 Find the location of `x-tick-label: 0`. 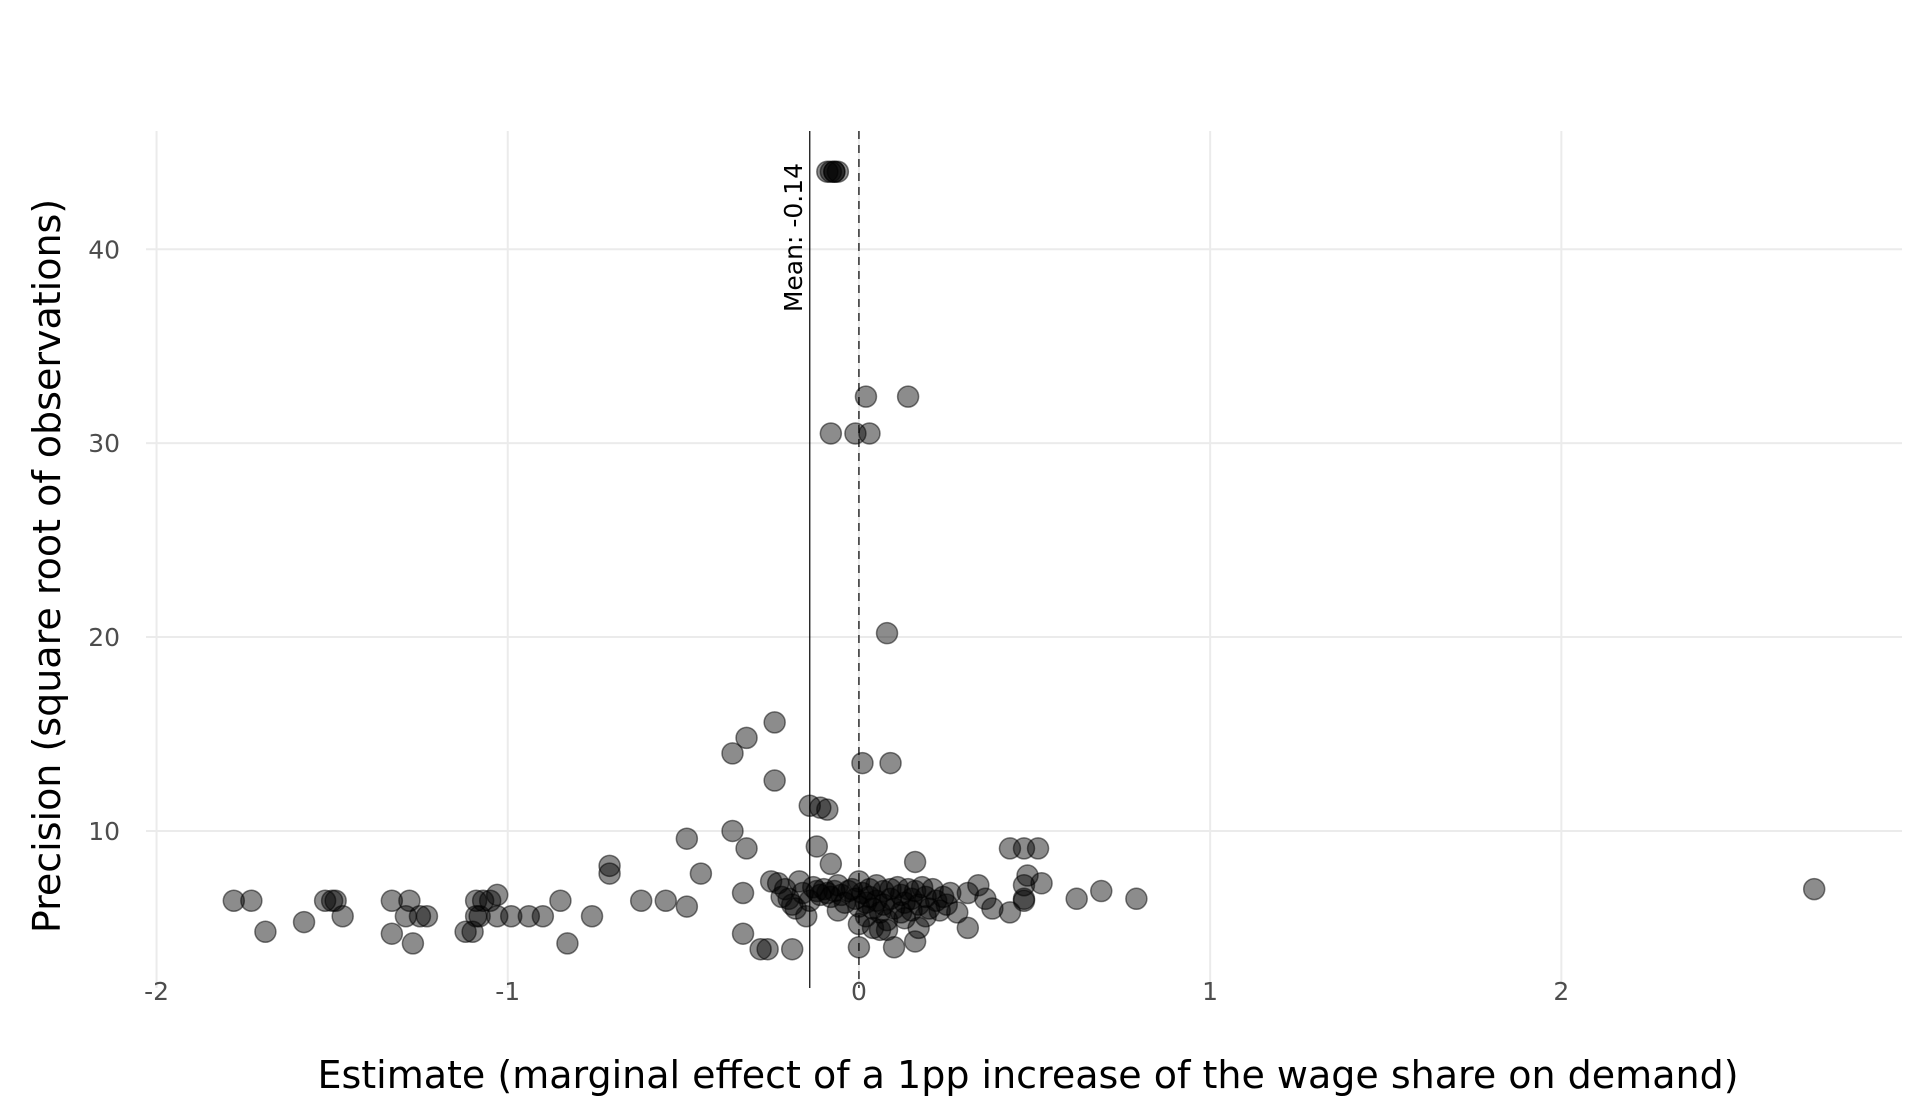

x-tick-label: 0 is located at coordinates (859, 991).